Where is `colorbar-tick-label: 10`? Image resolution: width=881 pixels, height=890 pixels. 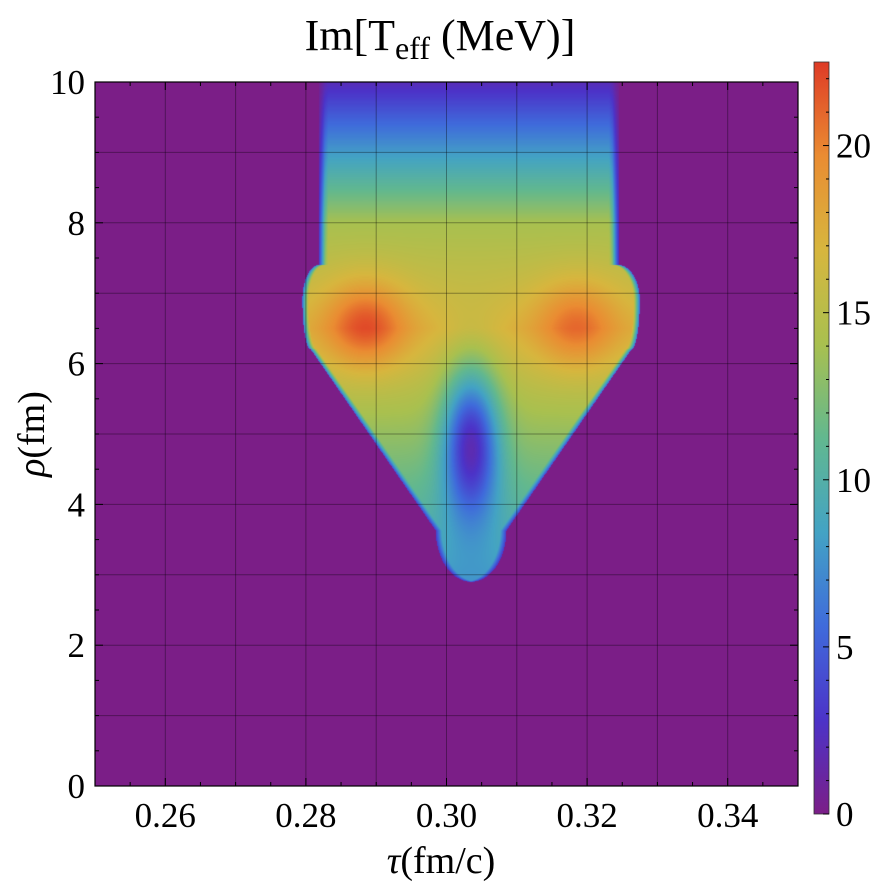
colorbar-tick-label: 10 is located at coordinates (853, 480).